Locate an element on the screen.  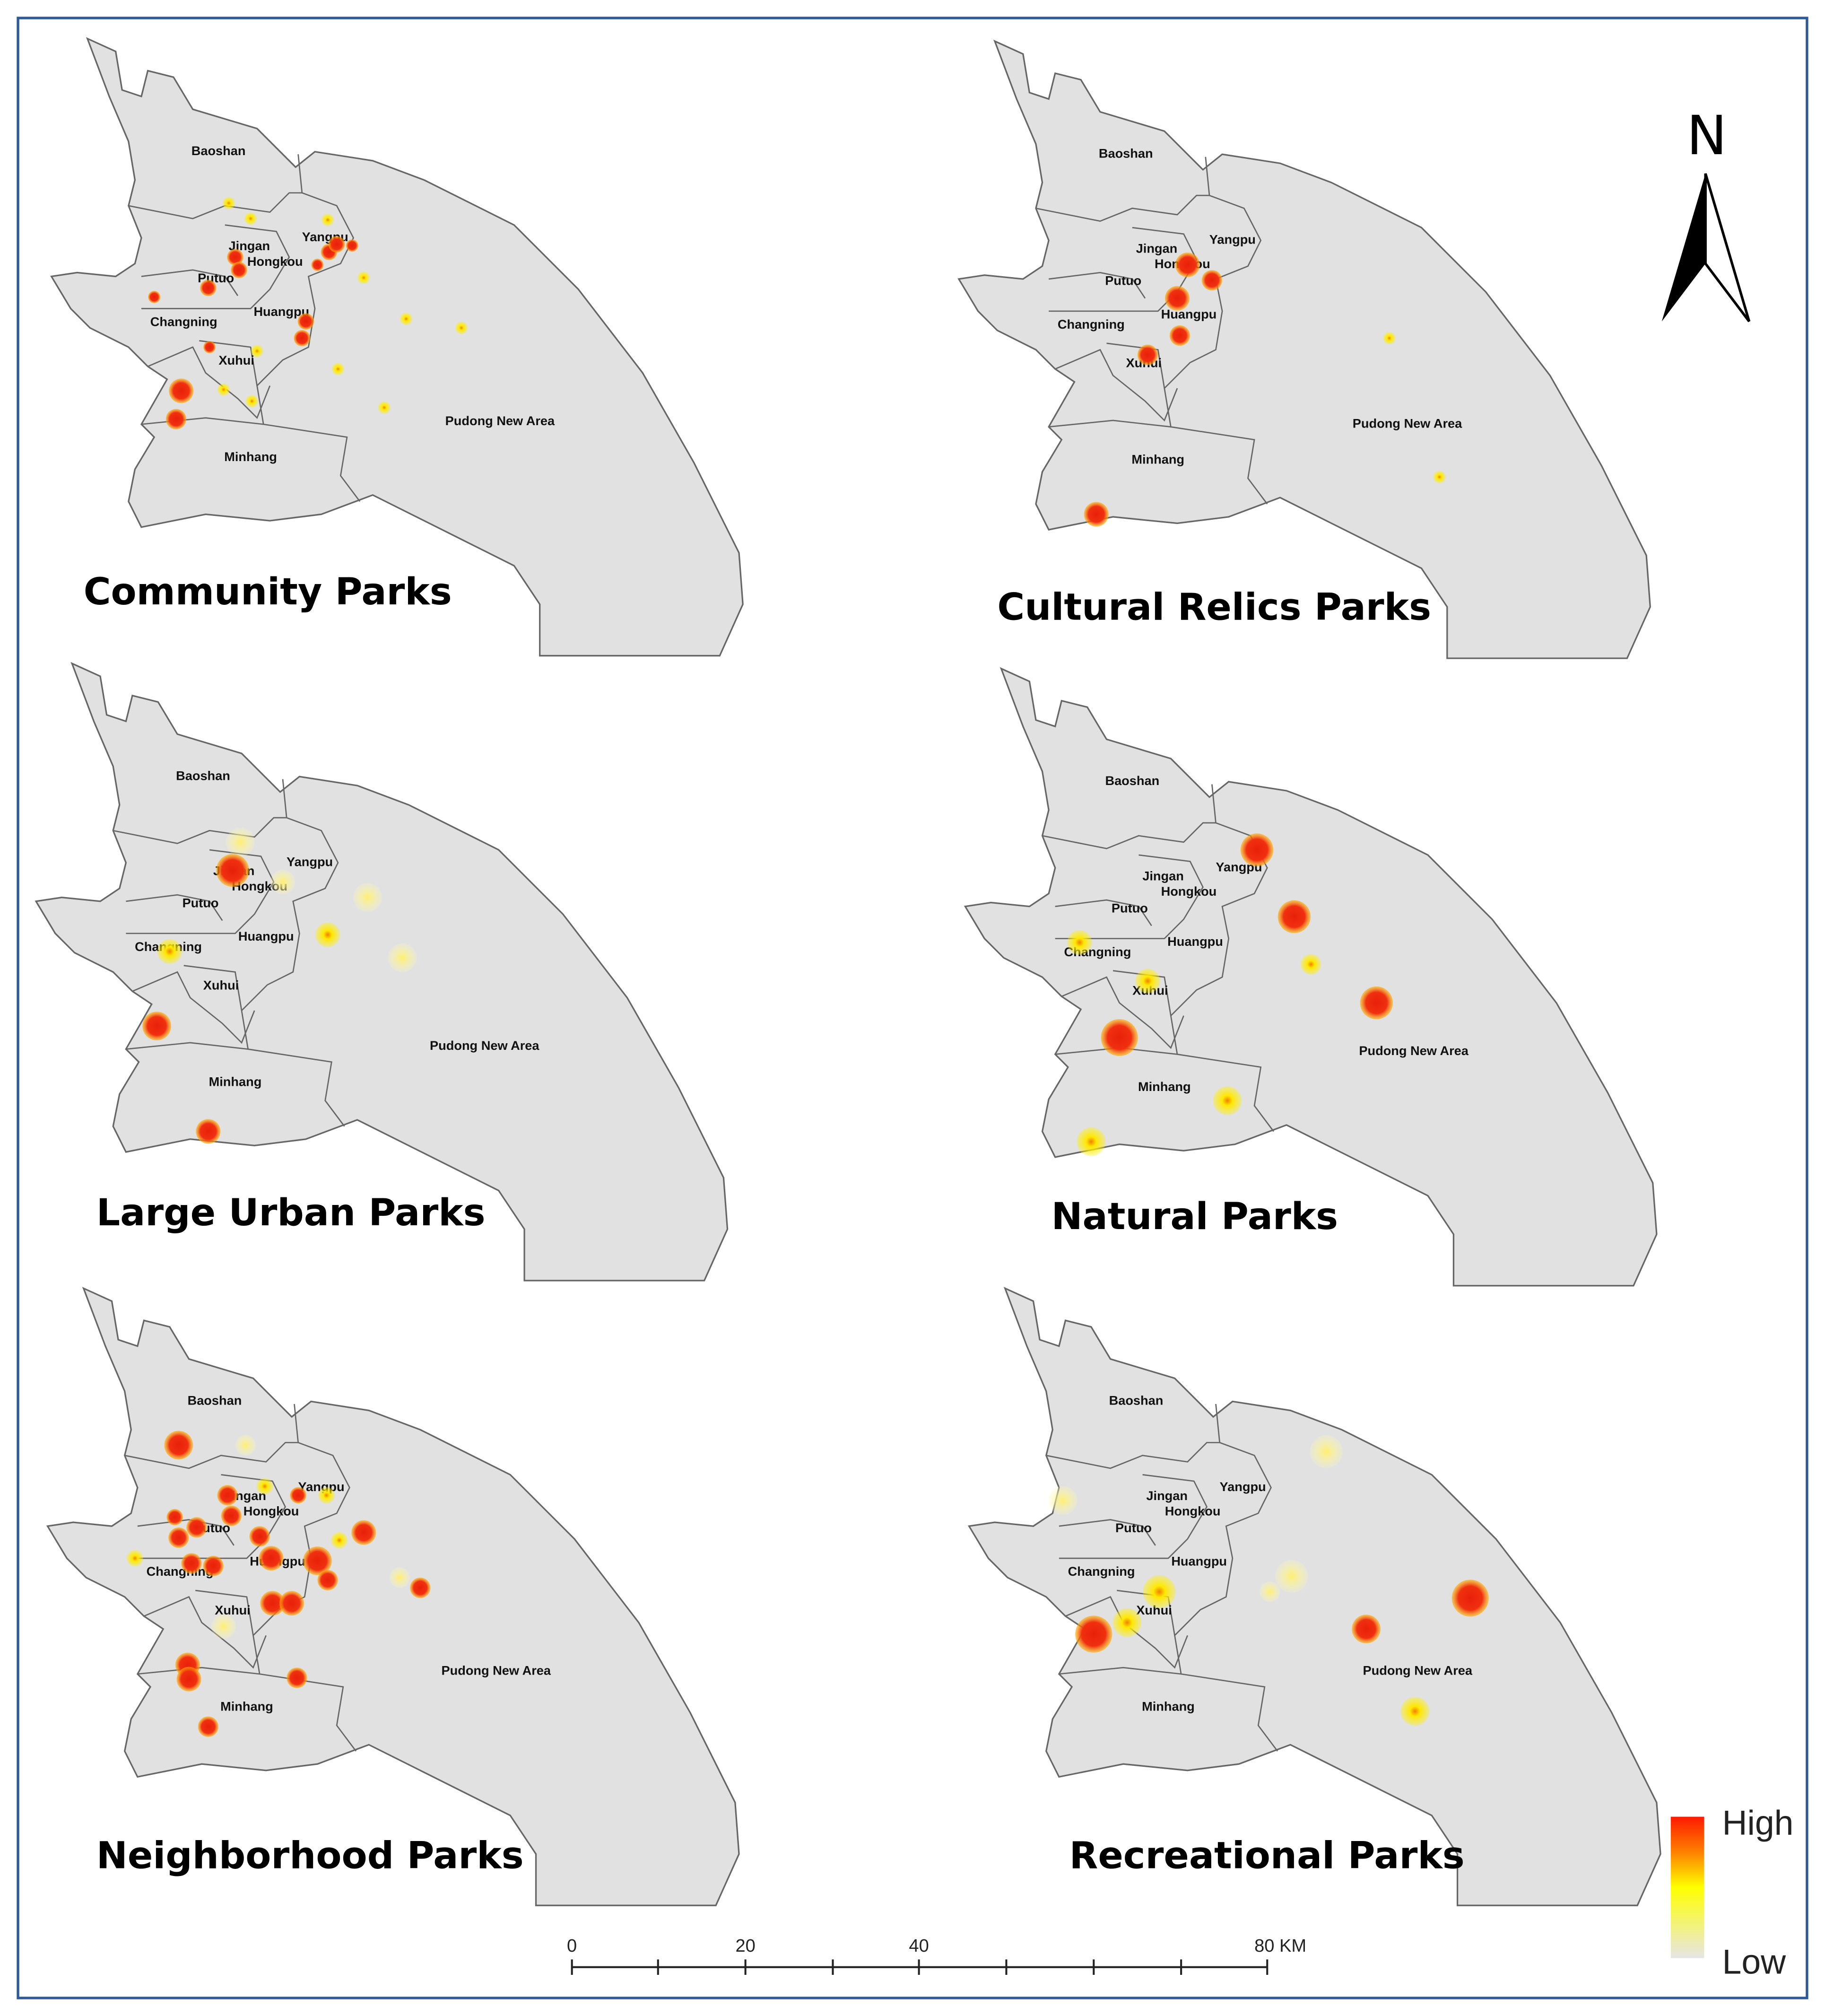
scale-label: 40 is located at coordinates (919, 1946).